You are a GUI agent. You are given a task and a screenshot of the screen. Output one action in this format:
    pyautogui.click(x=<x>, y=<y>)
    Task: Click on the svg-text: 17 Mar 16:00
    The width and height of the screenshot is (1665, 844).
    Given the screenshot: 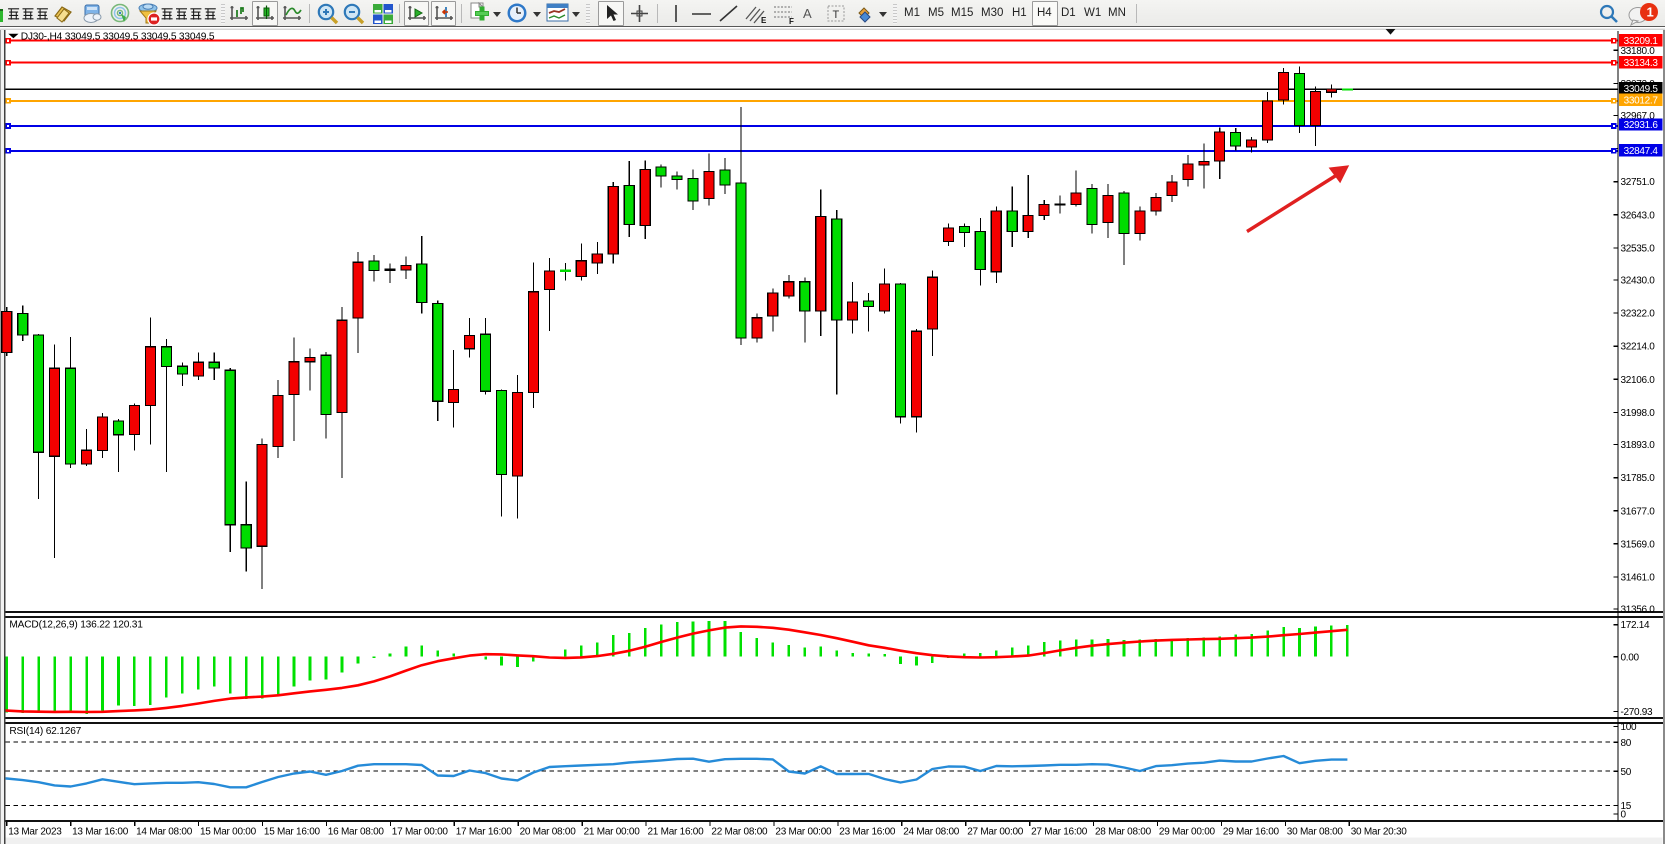 What is the action you would take?
    pyautogui.click(x=484, y=831)
    